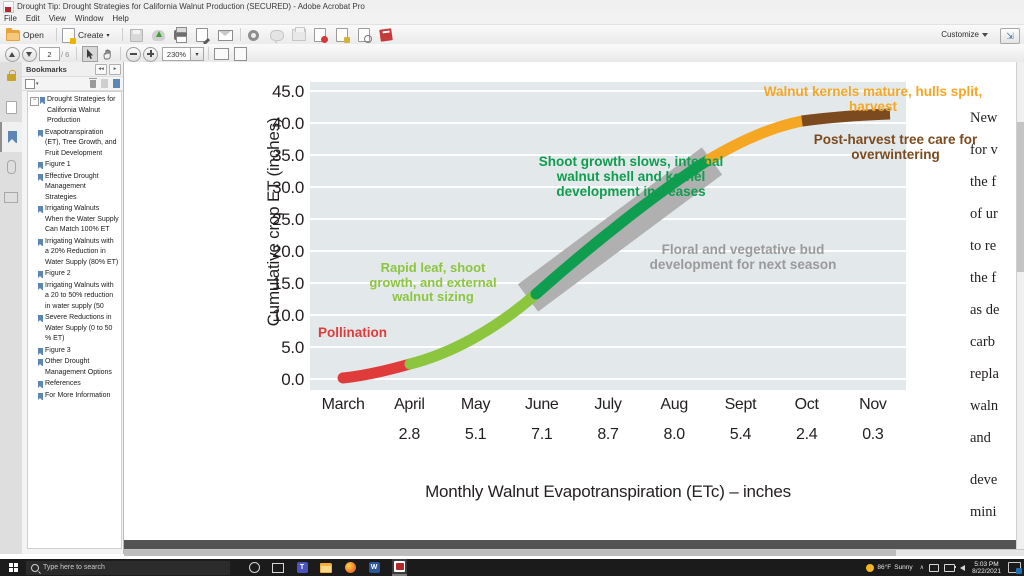 Image resolution: width=1024 pixels, height=576 pixels. I want to click on bookmark-expander: −, so click(34, 101).